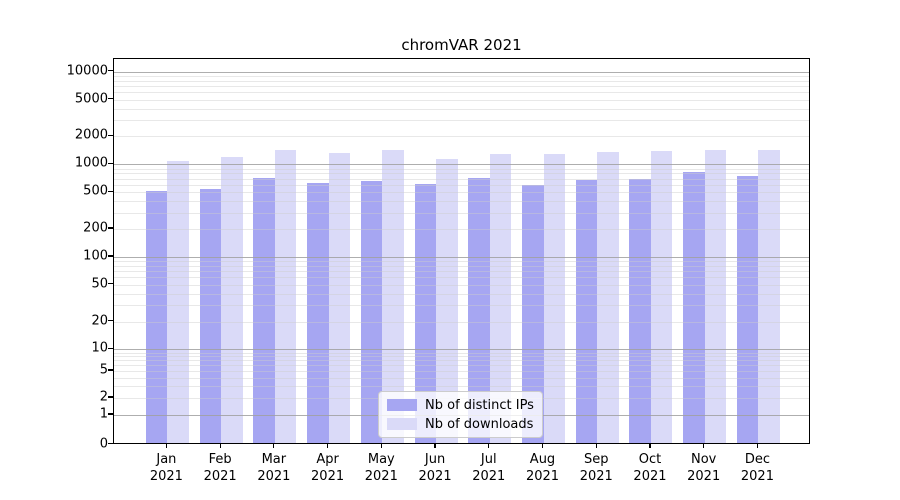  Describe the element at coordinates (274, 446) in the screenshot. I see `x-tick-mark-mar` at that location.